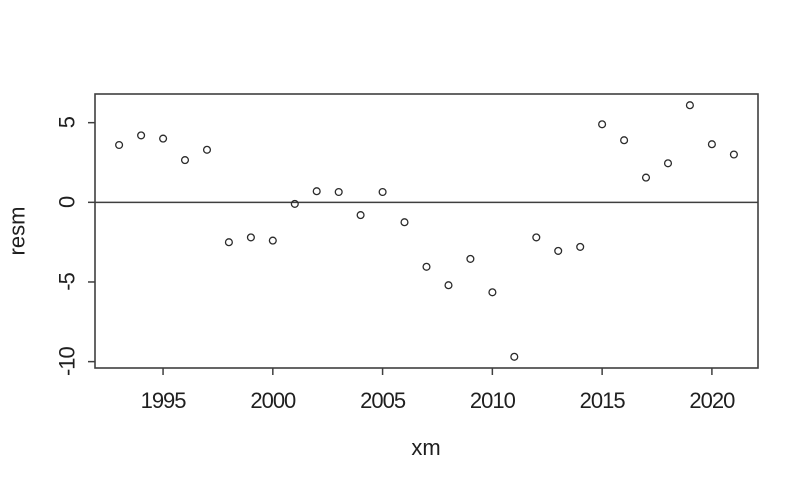 This screenshot has width=806, height=485. What do you see at coordinates (425, 447) in the screenshot?
I see `x-axis-label: xm` at bounding box center [425, 447].